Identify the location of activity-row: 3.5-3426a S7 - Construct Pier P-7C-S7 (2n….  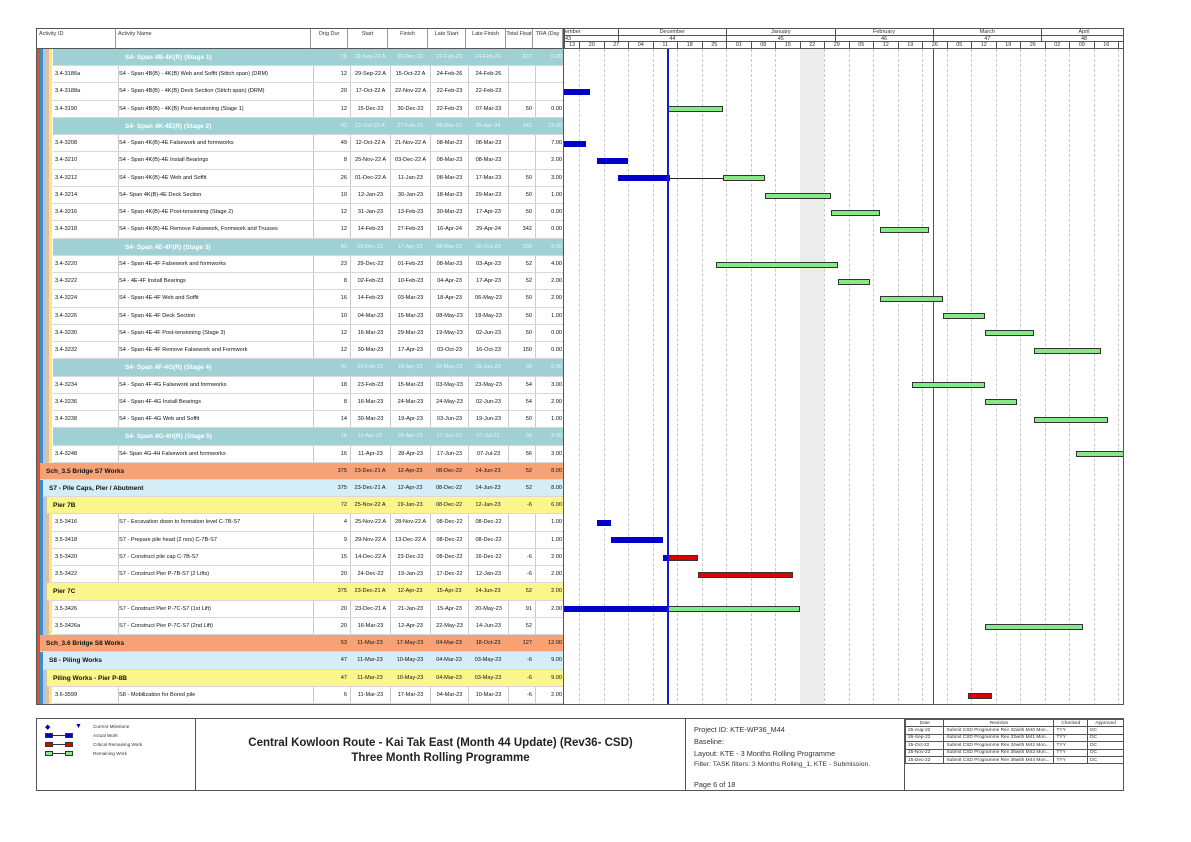
(308, 626).